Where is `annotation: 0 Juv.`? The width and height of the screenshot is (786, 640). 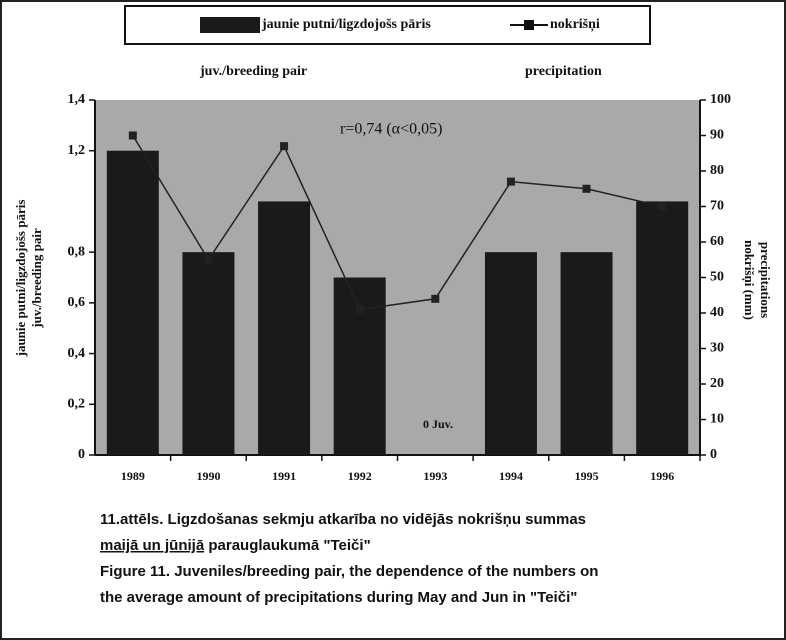
annotation: 0 Juv. is located at coordinates (438, 424).